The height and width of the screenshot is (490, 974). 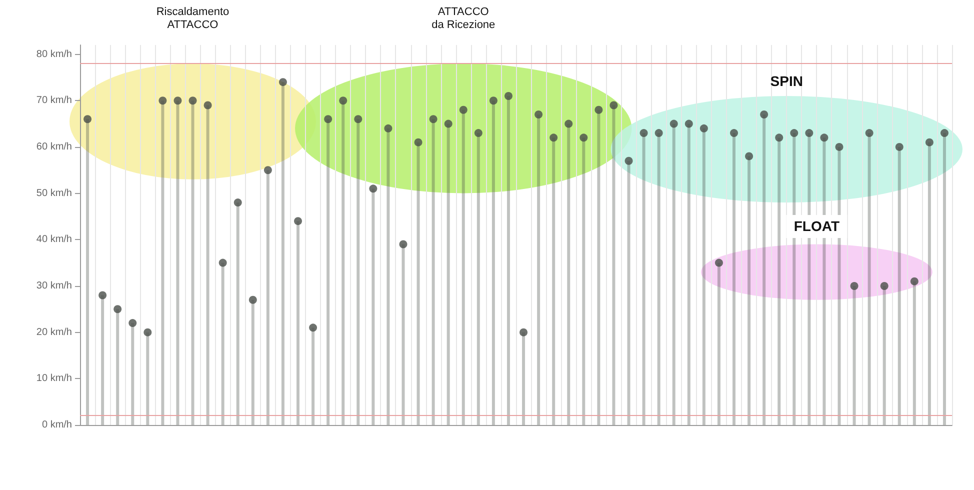 I want to click on y-tick-label: 50 km/h, so click(x=54, y=193).